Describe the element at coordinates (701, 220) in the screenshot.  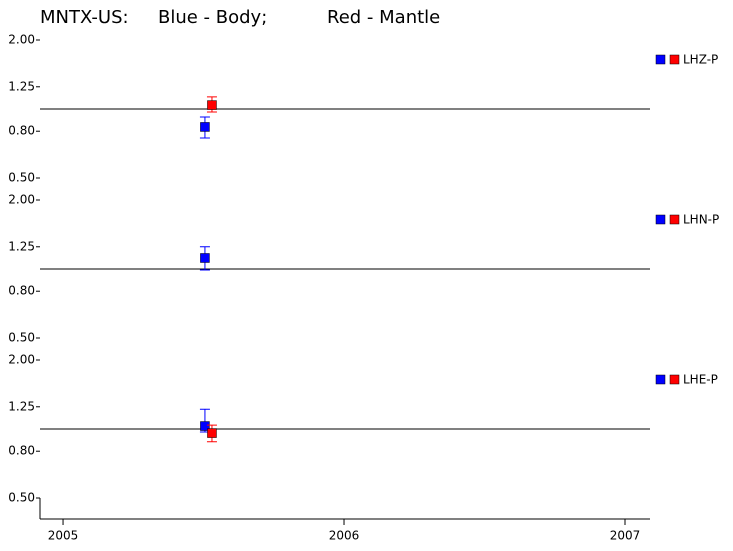
I see `legend-label: LHN-P` at that location.